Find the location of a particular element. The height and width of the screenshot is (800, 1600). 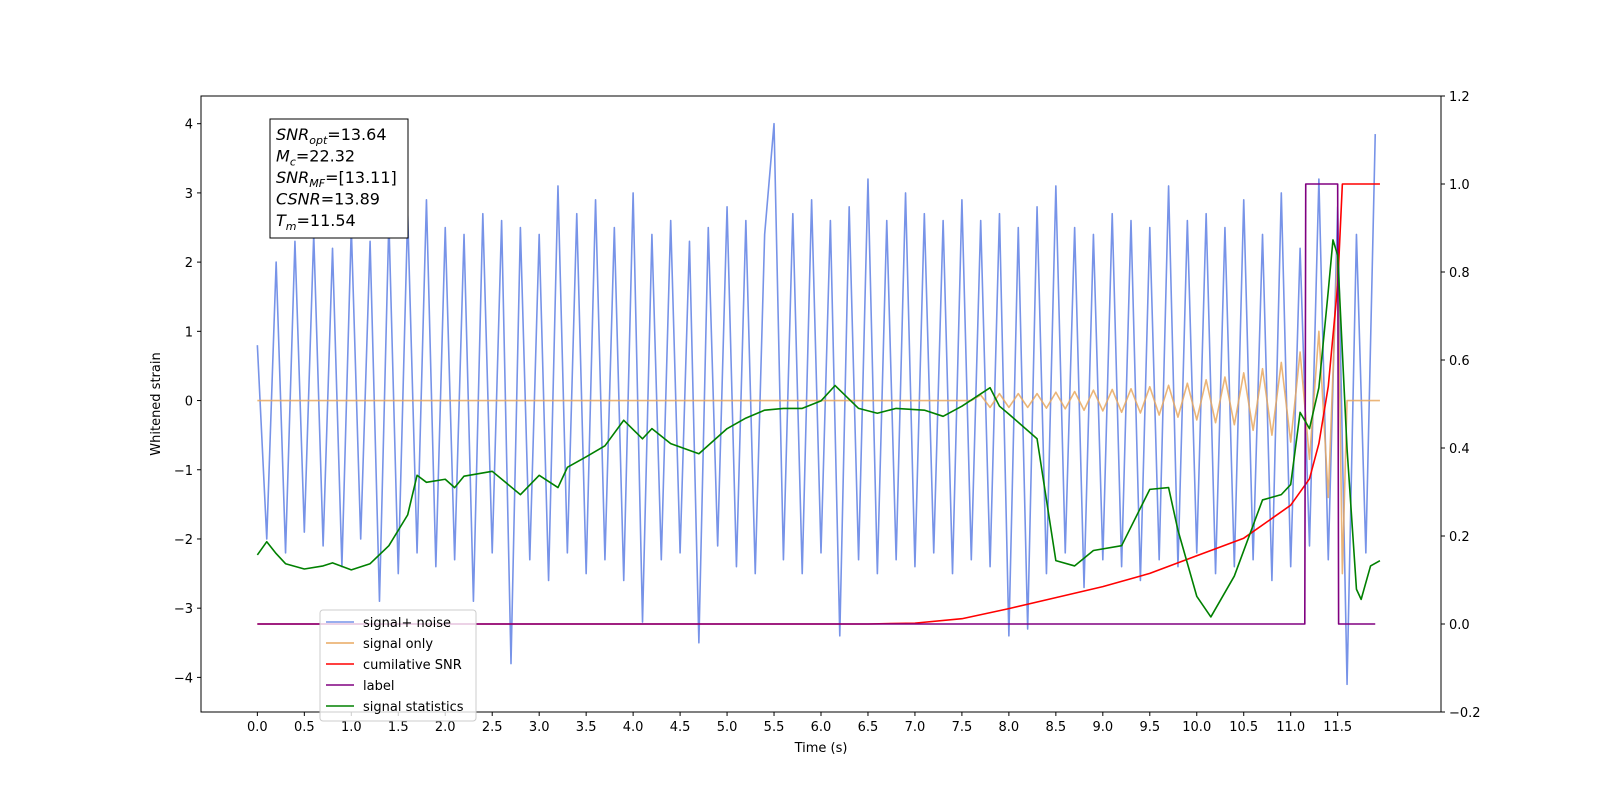

stats-line: Mc=22.32 is located at coordinates (315, 158).